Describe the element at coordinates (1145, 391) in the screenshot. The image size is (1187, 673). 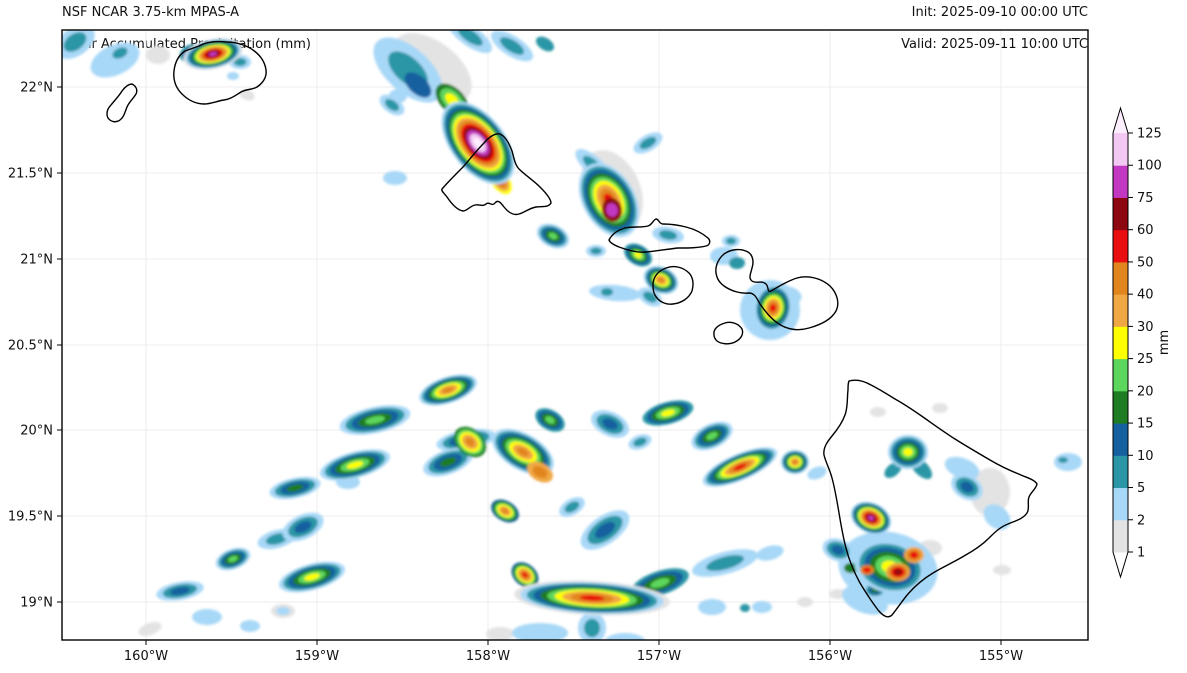
I see `colorbar-tick-label: 20` at that location.